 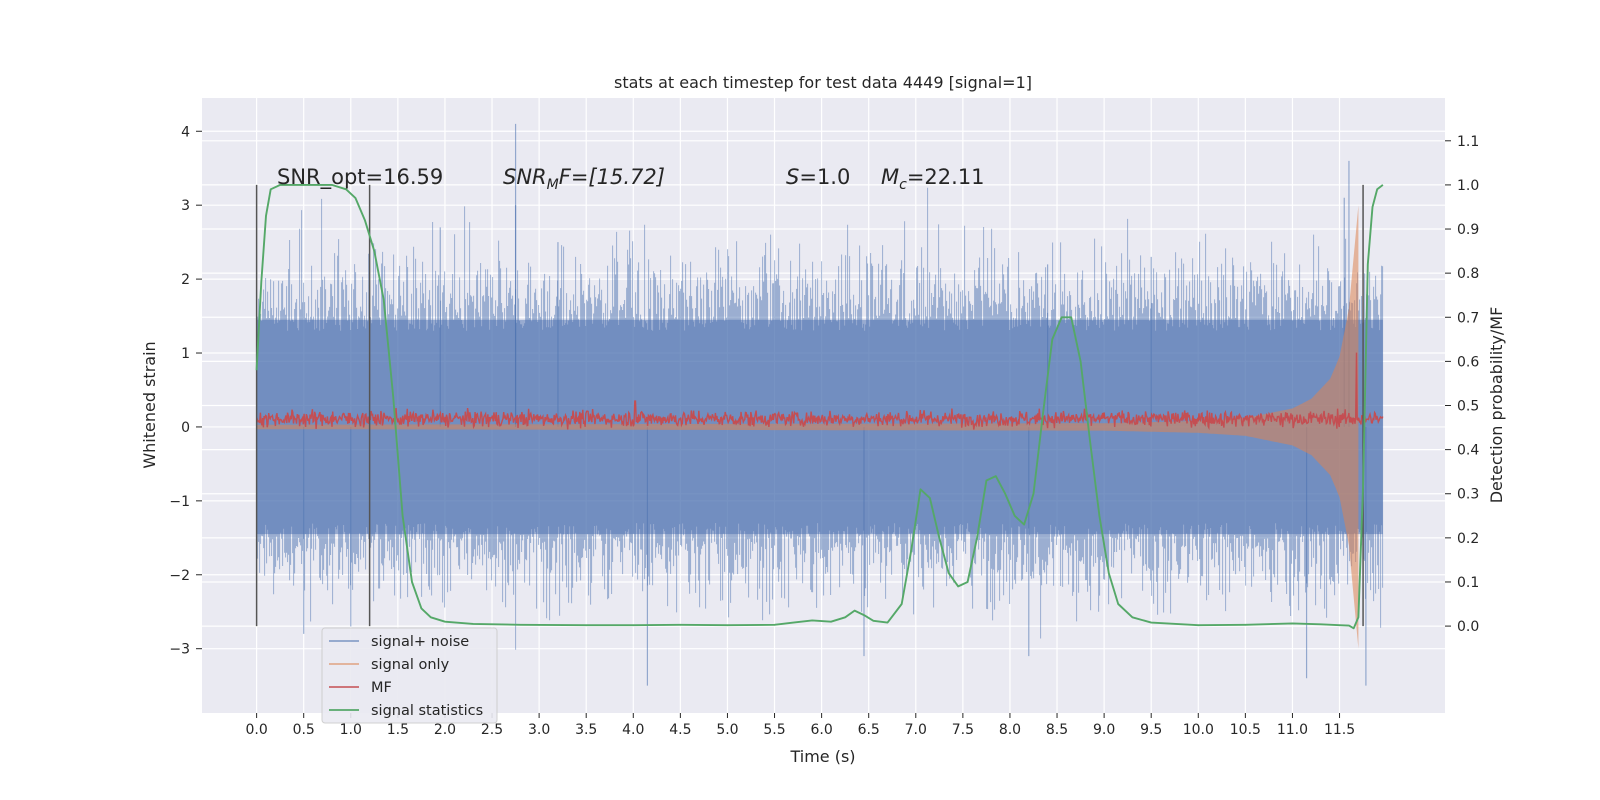 What do you see at coordinates (185, 132) in the screenshot?
I see `left-y-tick-label: 4` at bounding box center [185, 132].